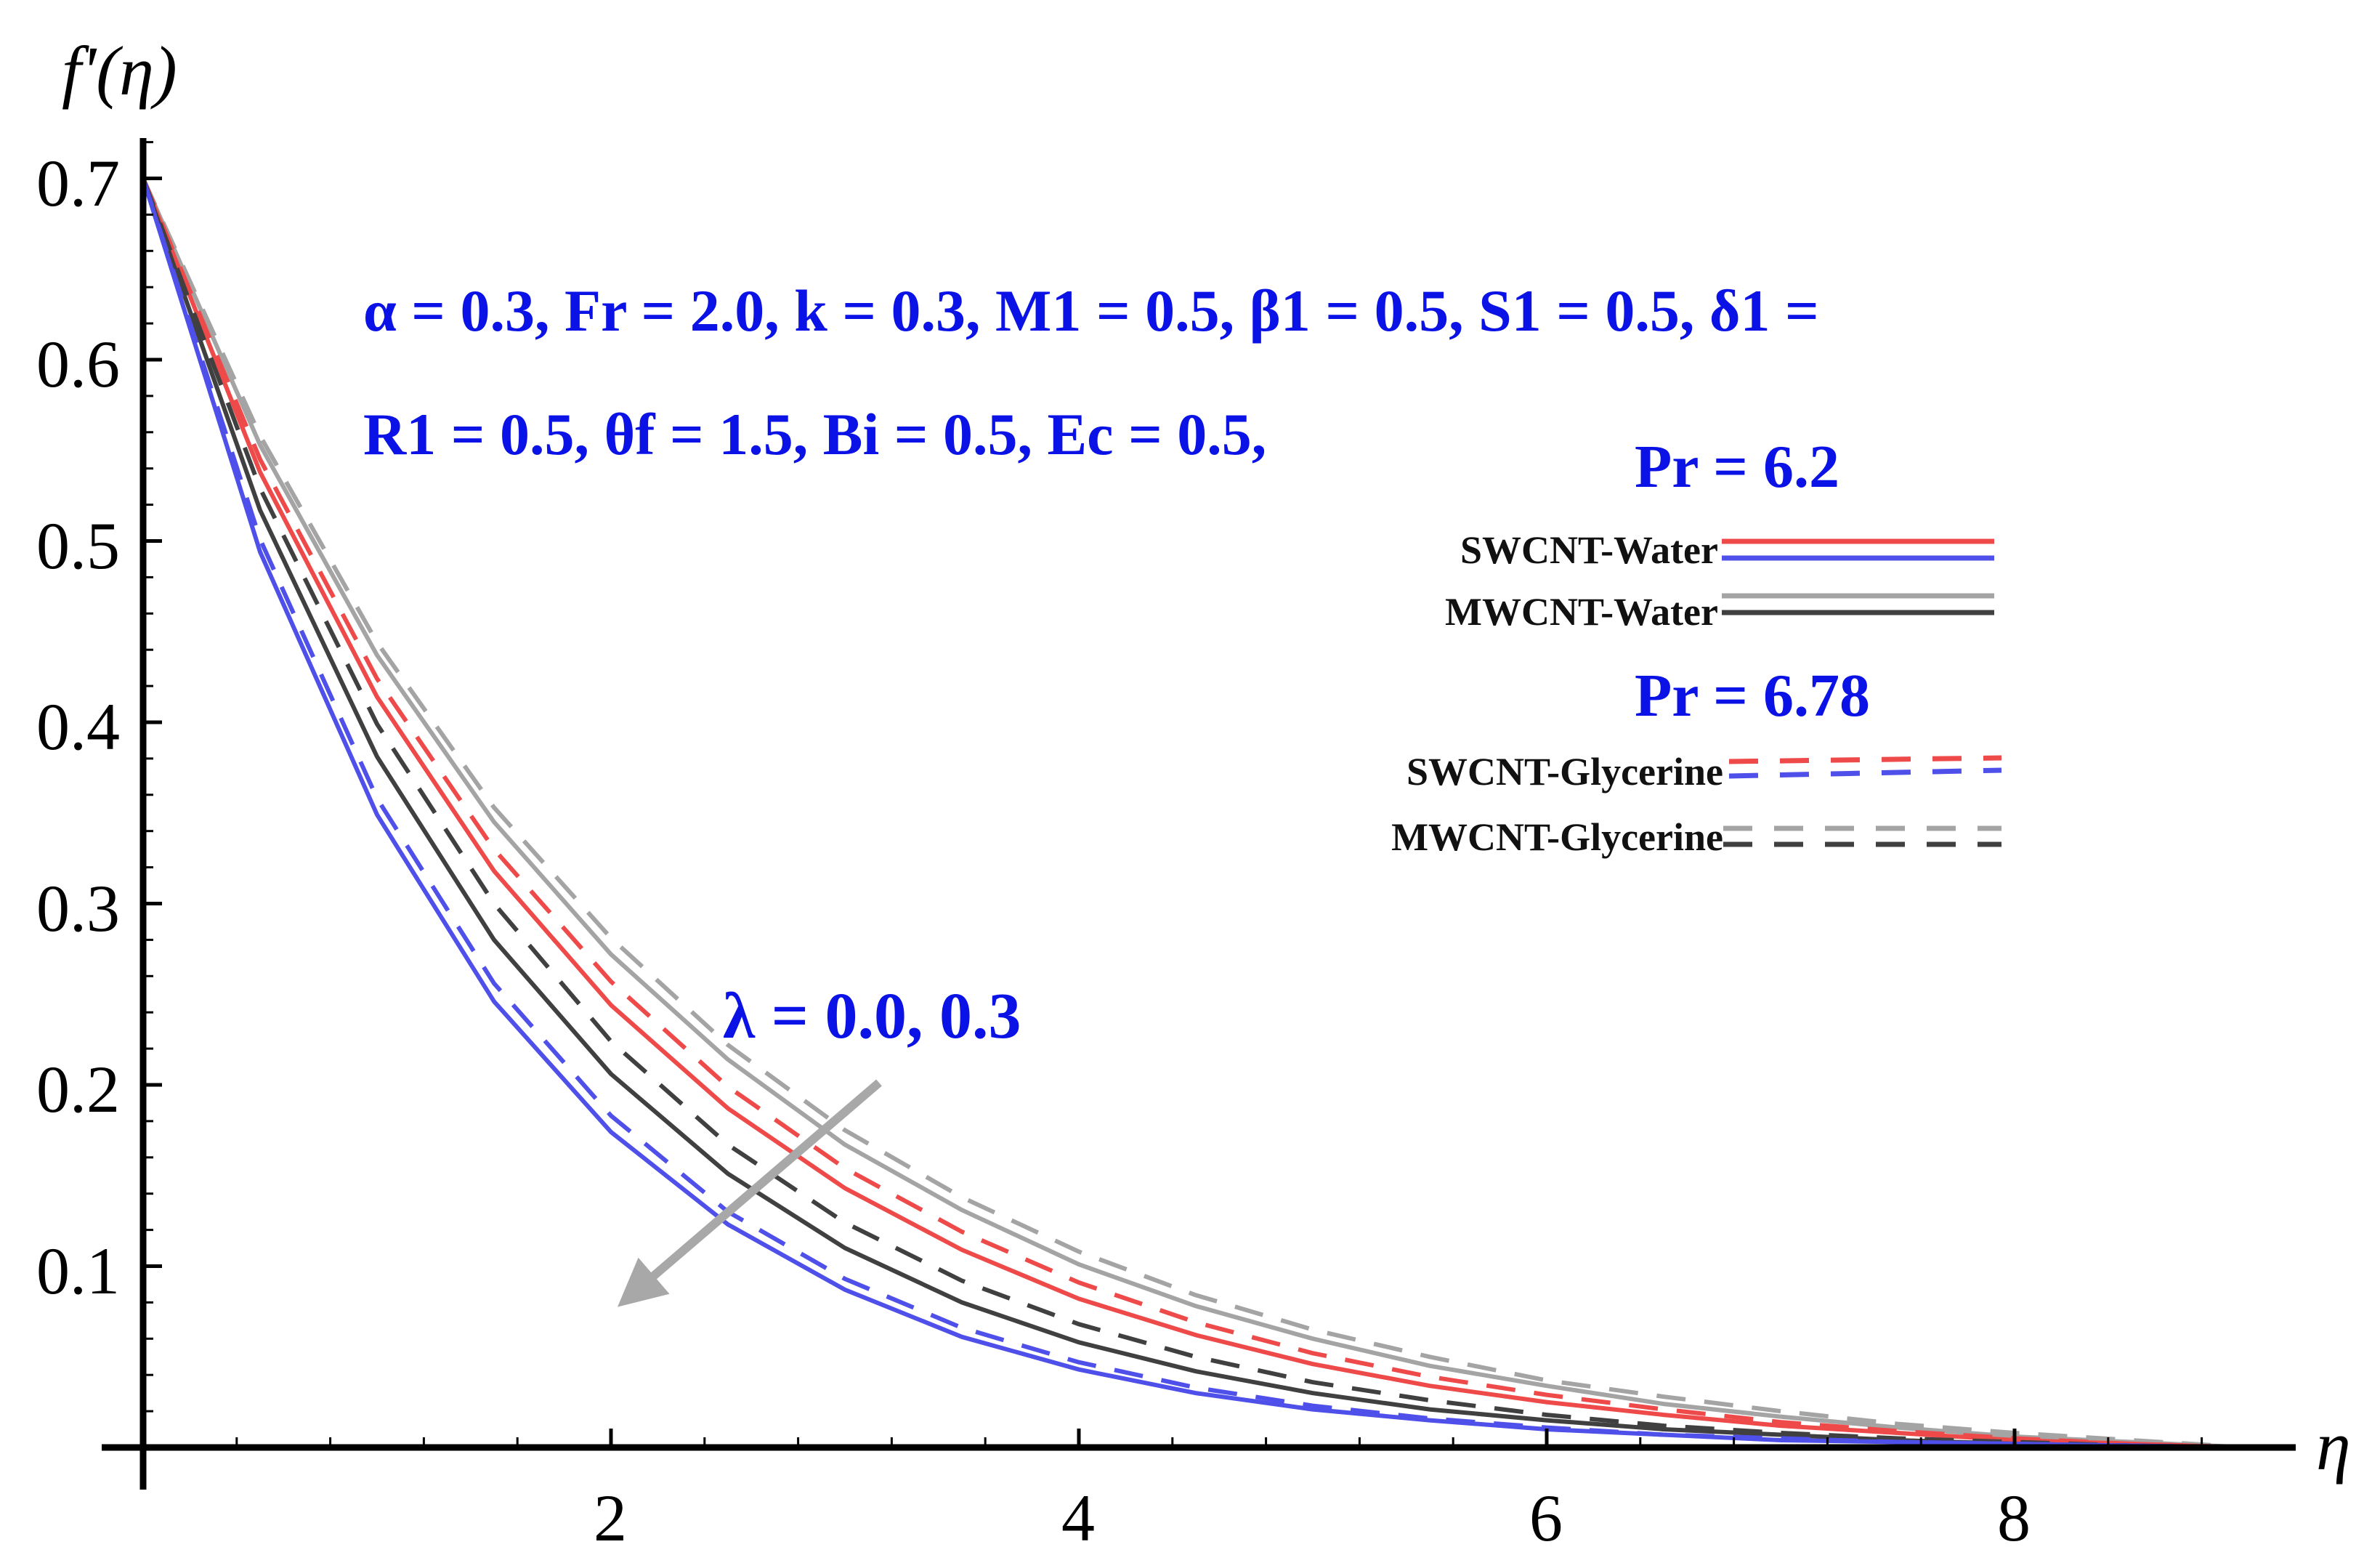  What do you see at coordinates (2014, 1518) in the screenshot?
I see `x-tick-label: 8` at bounding box center [2014, 1518].